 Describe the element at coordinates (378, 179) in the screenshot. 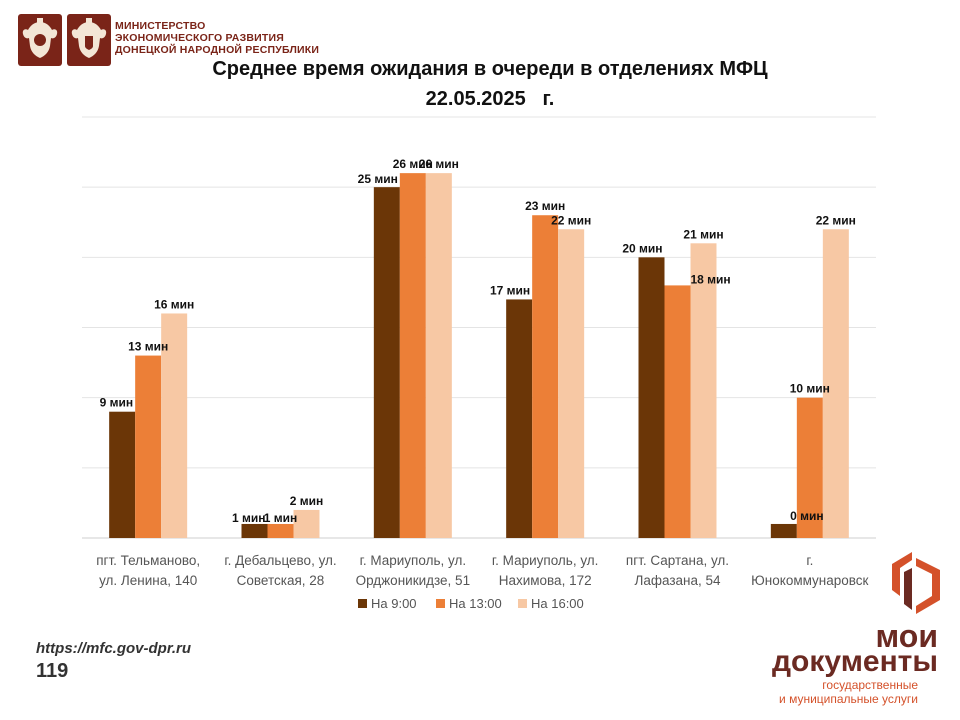

I see `data-label: 25 мин` at that location.